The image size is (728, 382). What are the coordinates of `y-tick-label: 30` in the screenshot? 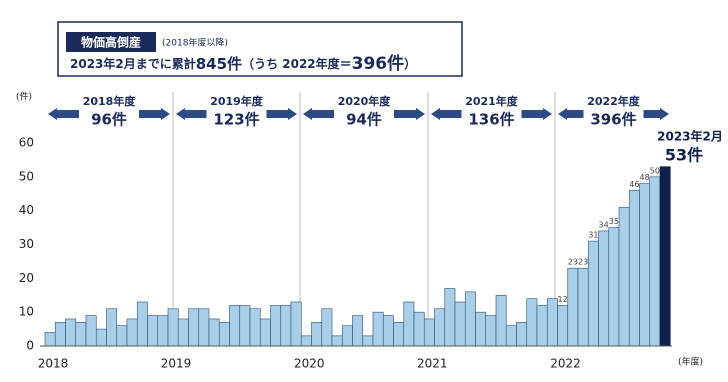 It's located at (26, 244).